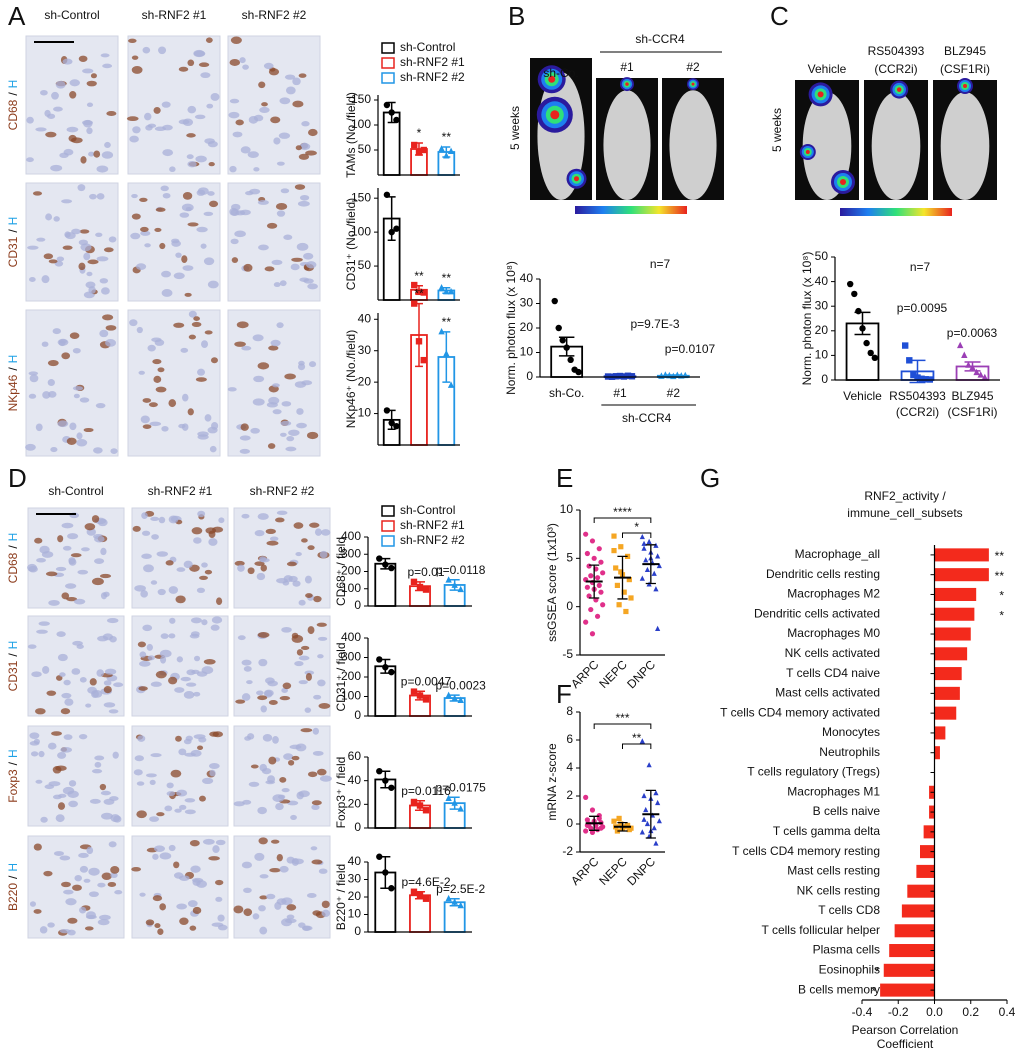 This screenshot has height=1050, width=1015. I want to click on y-tick-label: 30, so click(822, 305).